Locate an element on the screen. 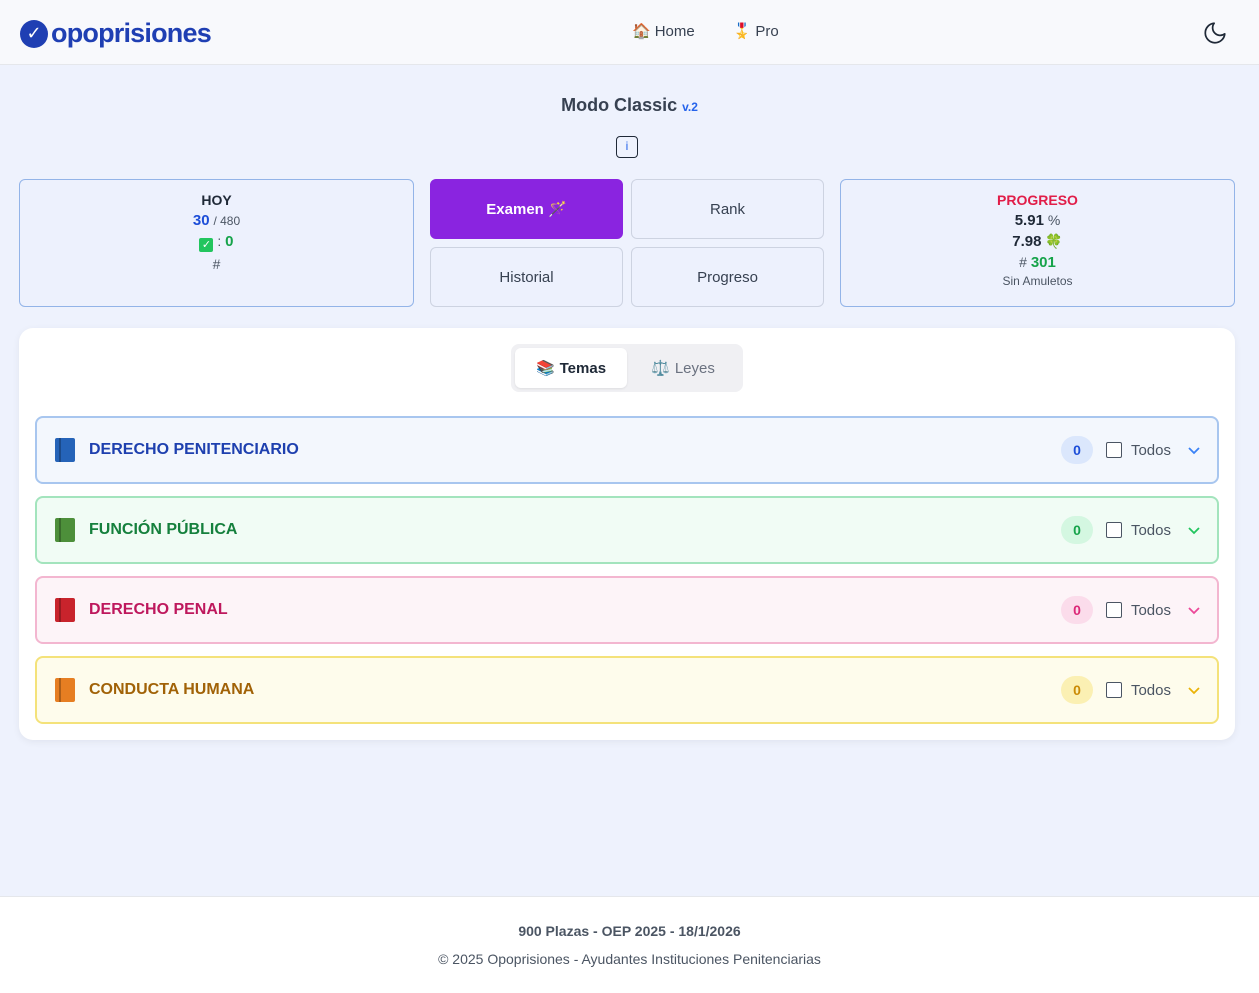 The height and width of the screenshot is (993, 1259). today-correct-value: 0 is located at coordinates (229, 241).